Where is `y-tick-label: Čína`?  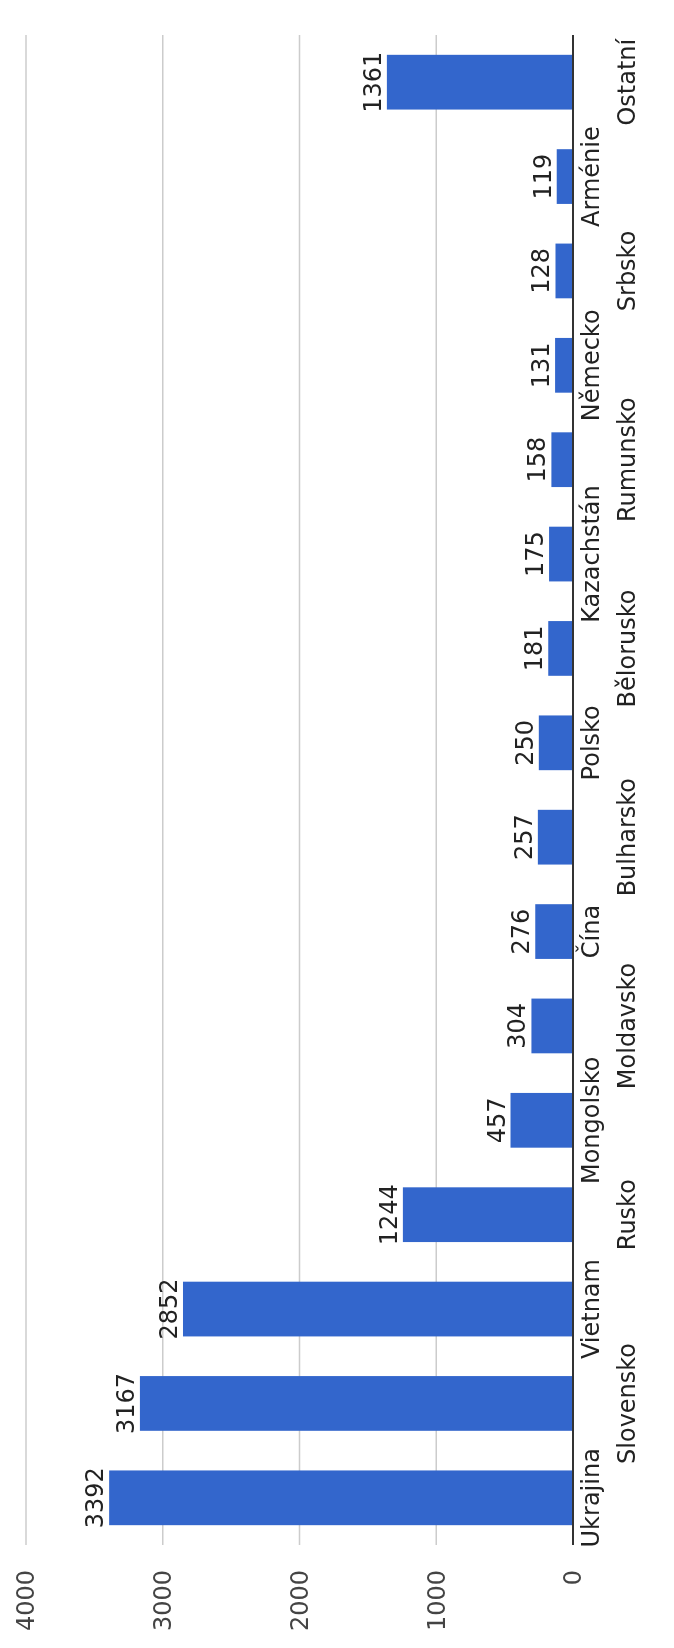 y-tick-label: Čína is located at coordinates (590, 931).